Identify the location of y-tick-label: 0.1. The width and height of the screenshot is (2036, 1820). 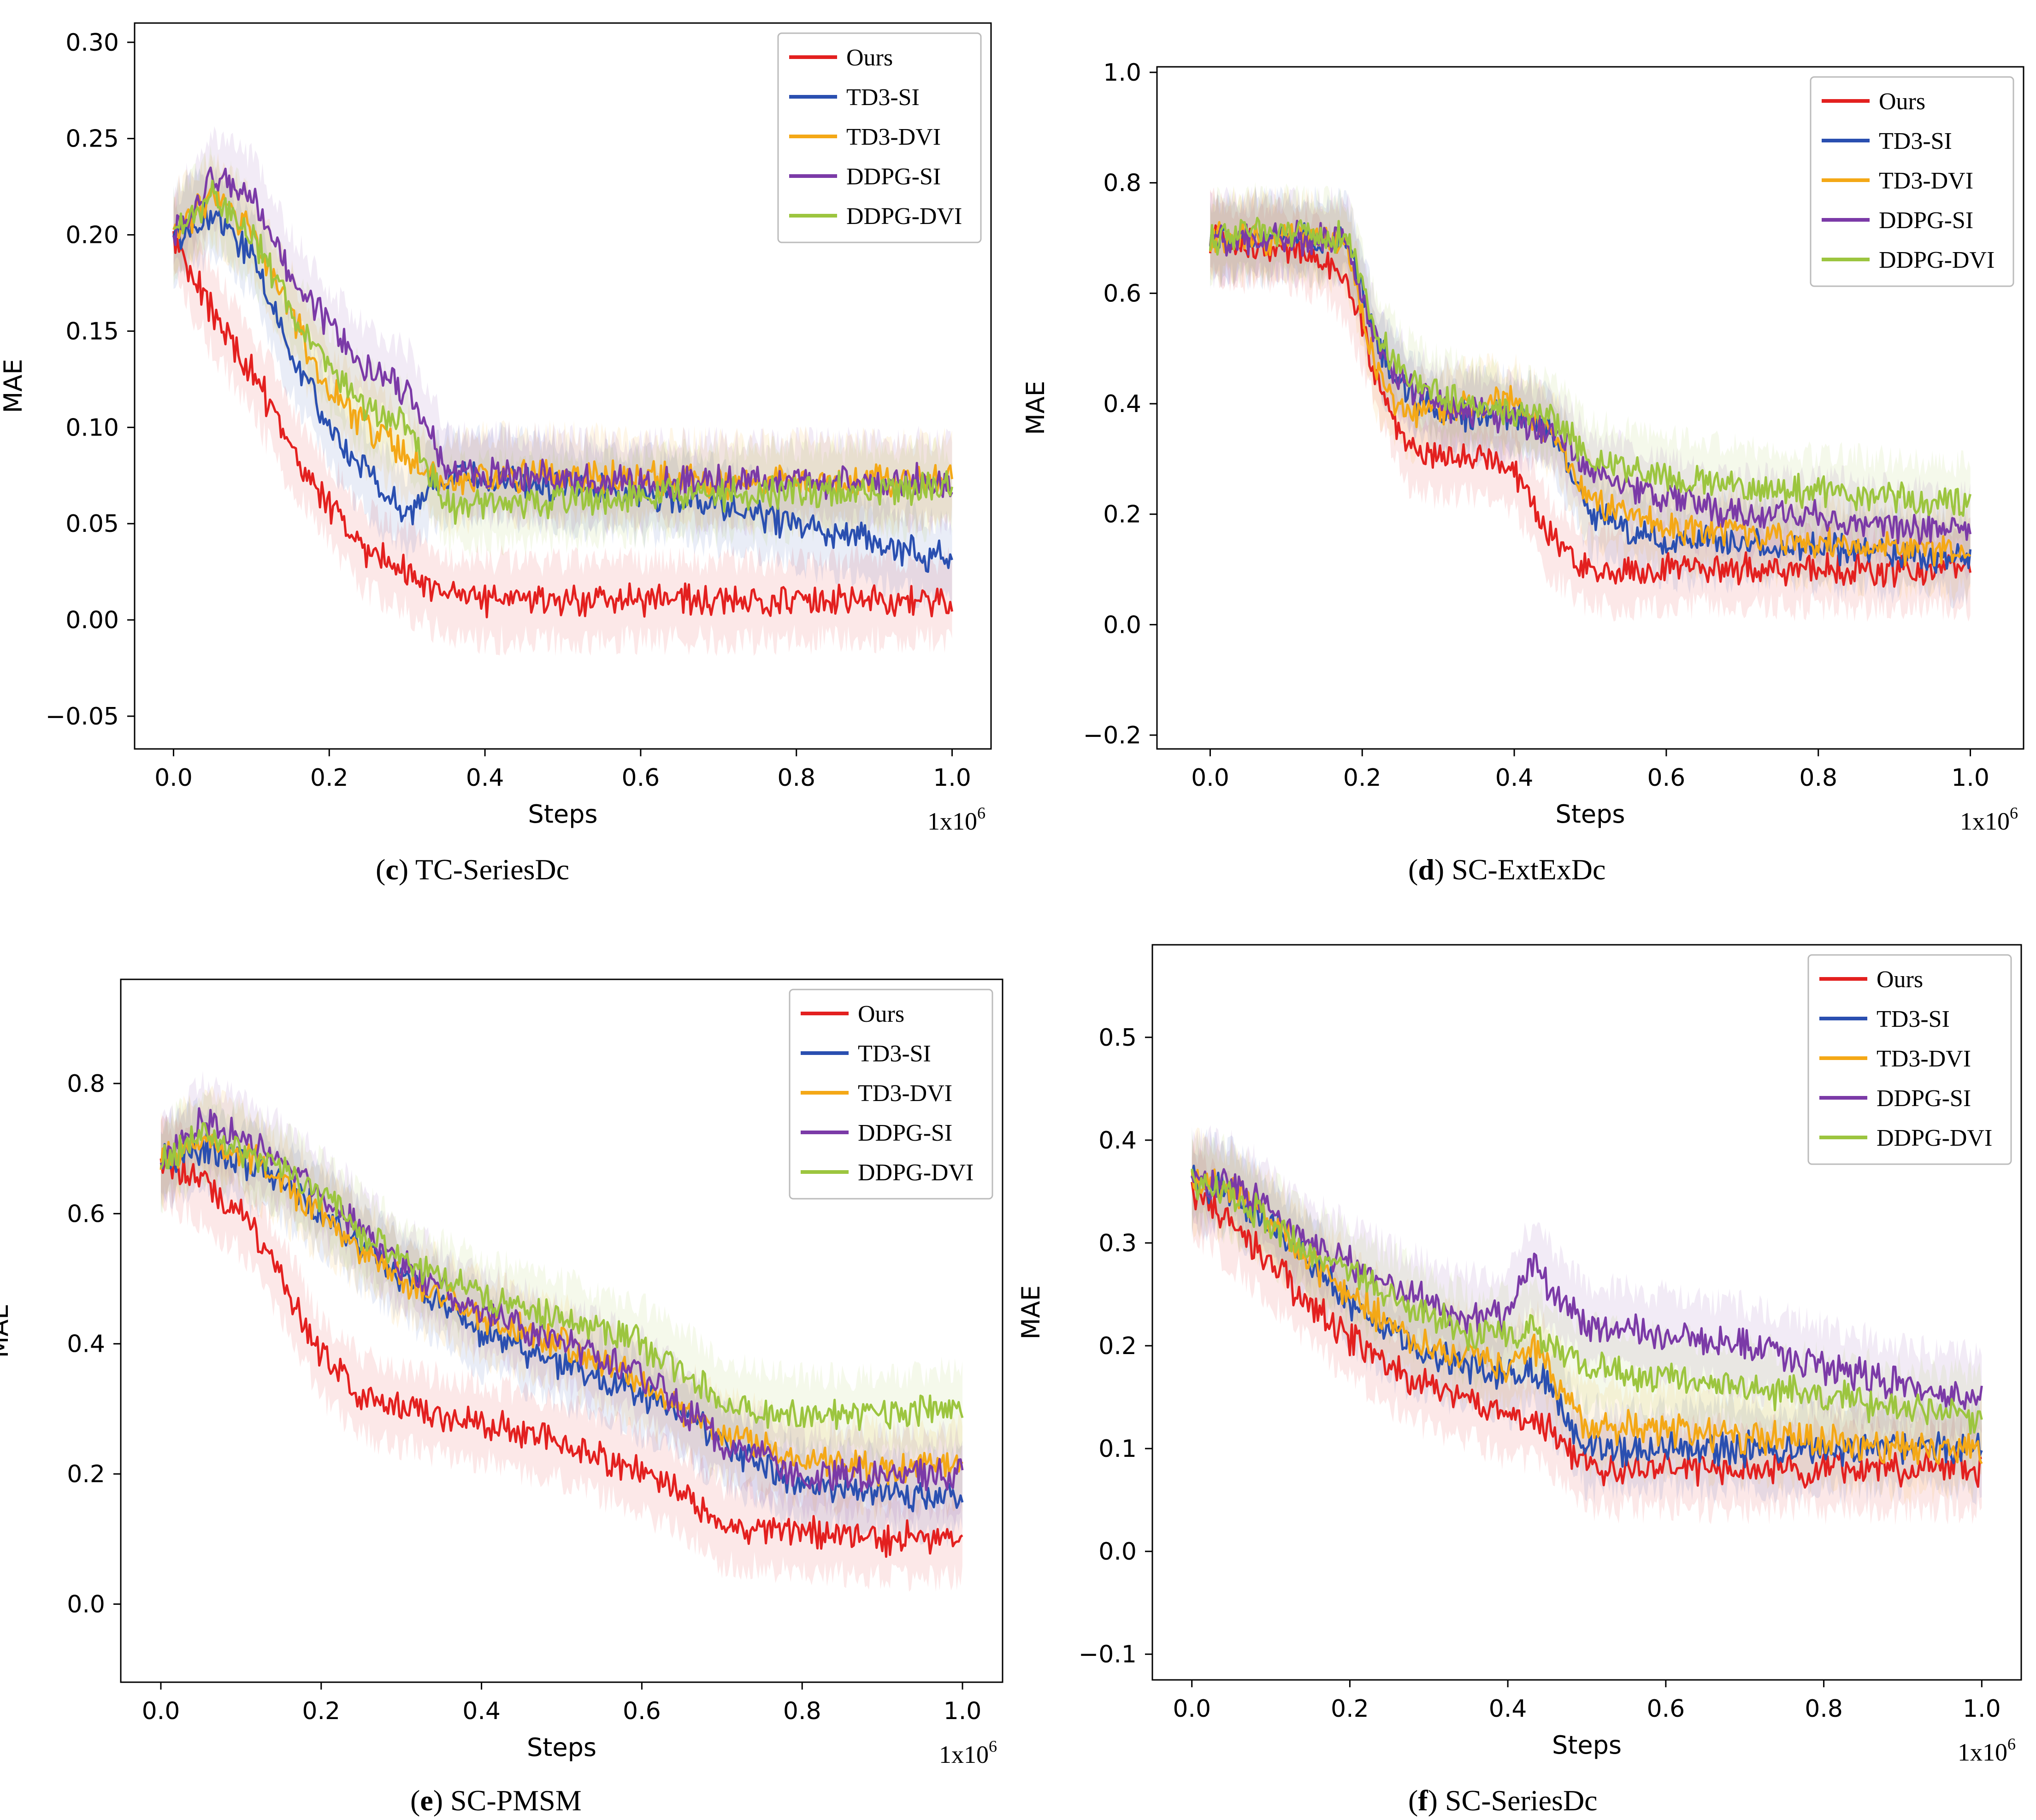
(1117, 1449).